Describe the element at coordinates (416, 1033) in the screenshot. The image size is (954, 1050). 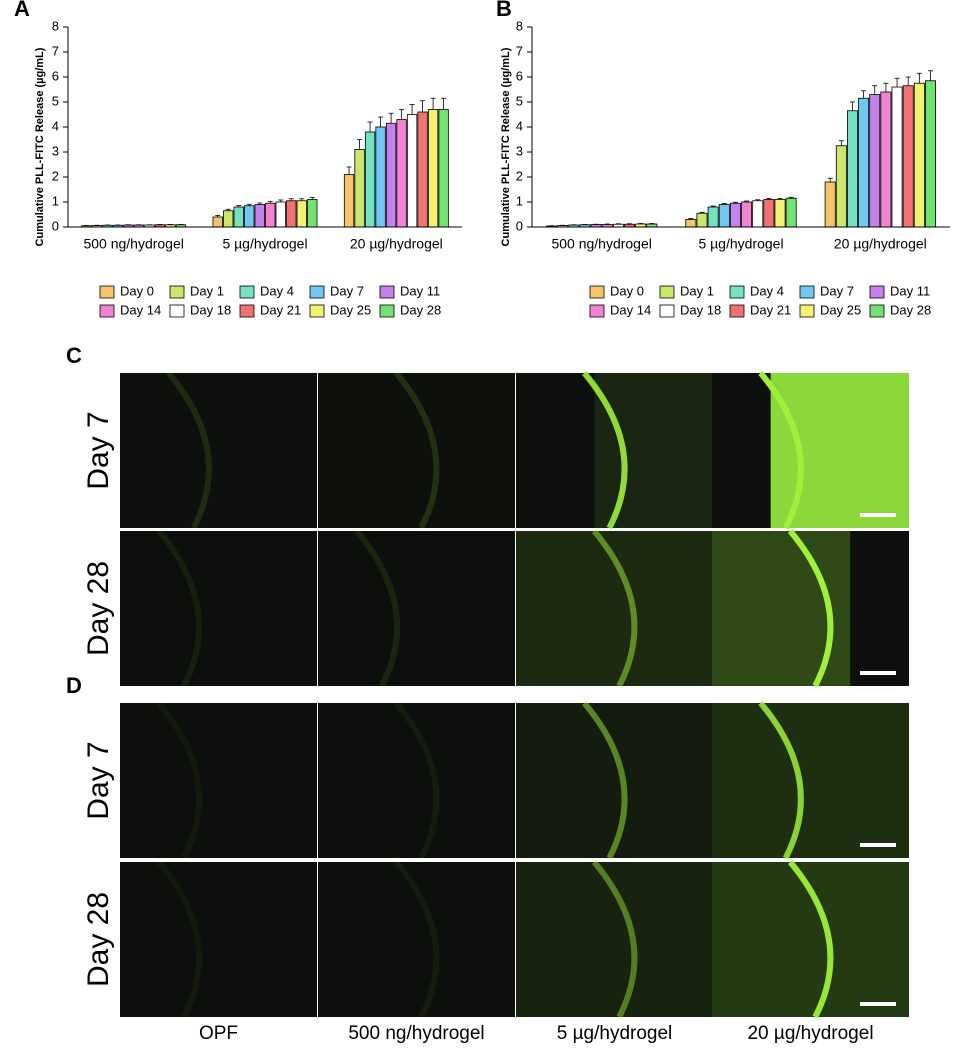
I see `column-label: 500 ng/hydrogel` at that location.